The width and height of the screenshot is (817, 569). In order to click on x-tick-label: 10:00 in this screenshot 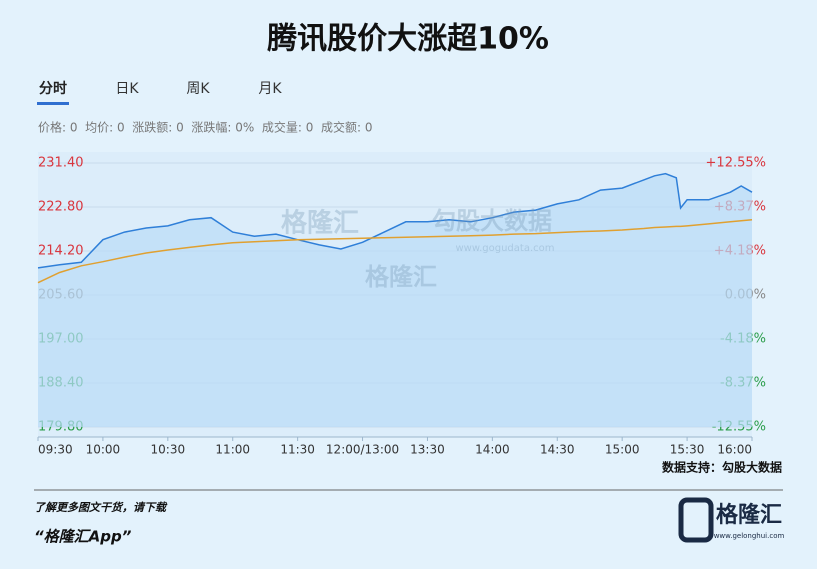, I will do `click(103, 450)`.